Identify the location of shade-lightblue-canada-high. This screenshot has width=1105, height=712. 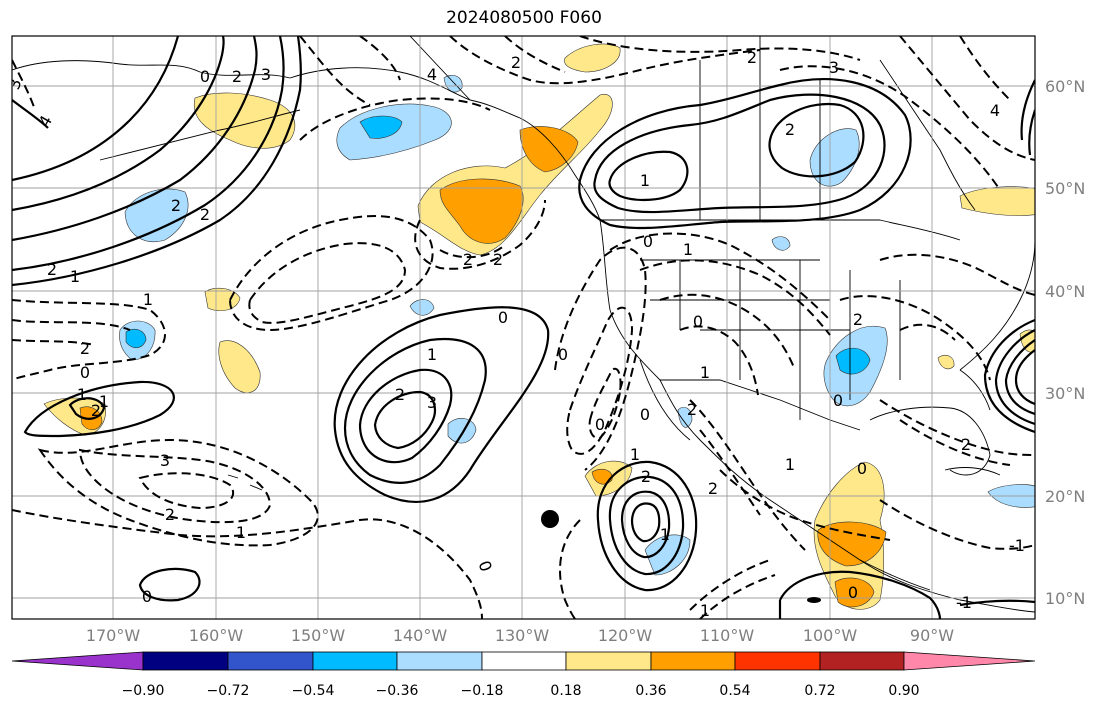
(834, 157).